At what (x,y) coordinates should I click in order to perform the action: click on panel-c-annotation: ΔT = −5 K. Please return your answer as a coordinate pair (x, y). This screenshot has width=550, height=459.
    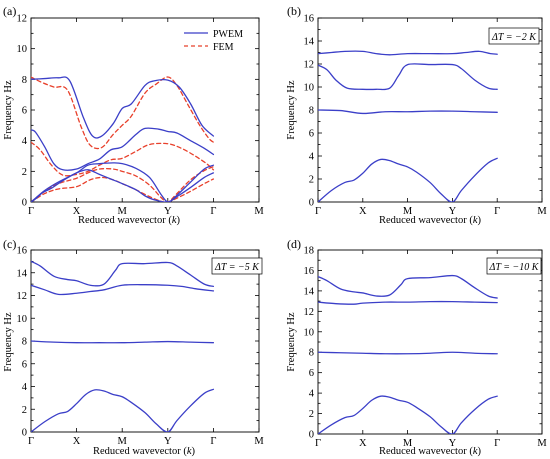
    Looking at the image, I should click on (237, 266).